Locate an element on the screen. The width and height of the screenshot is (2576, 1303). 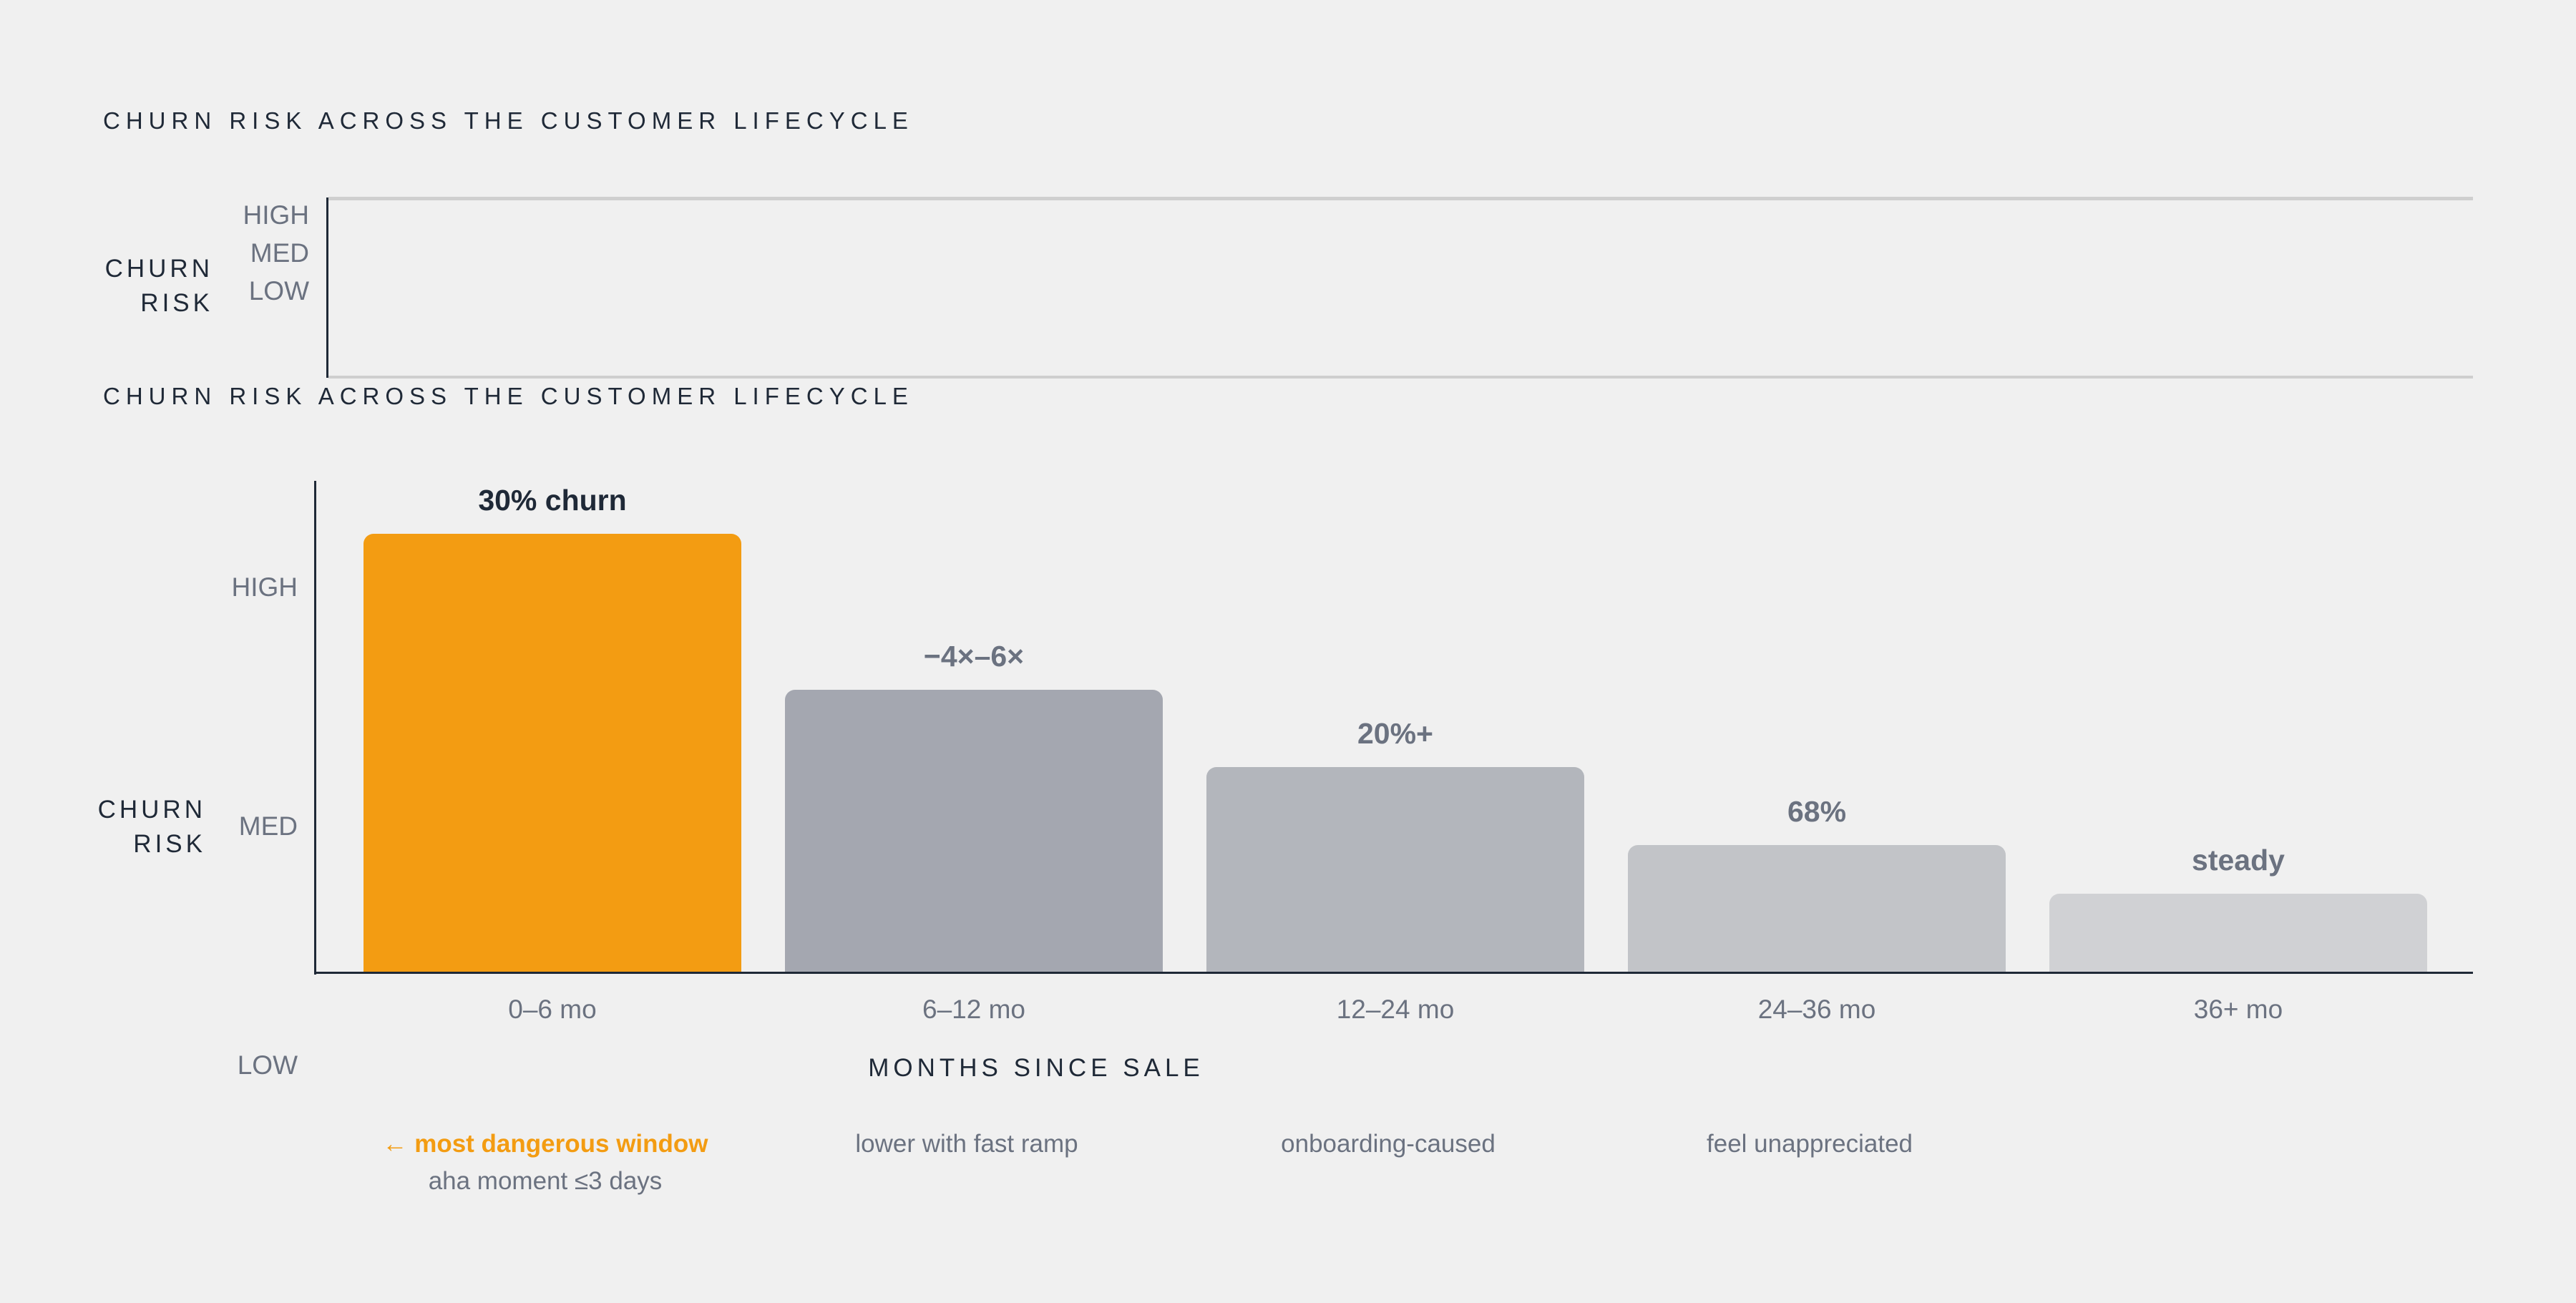
y-tick-med: MED is located at coordinates (268, 826).